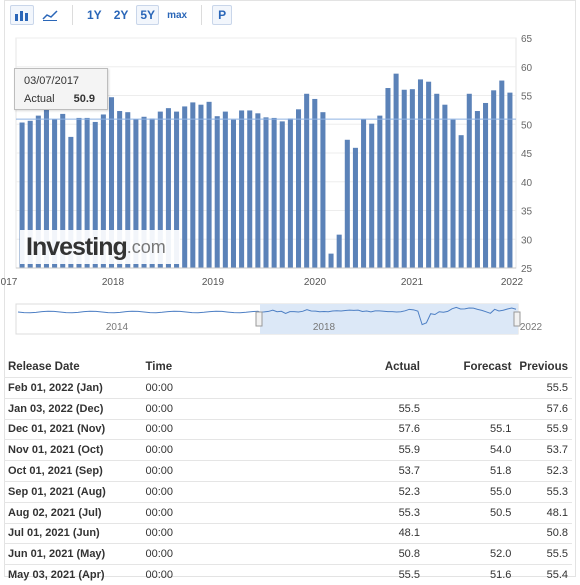 This screenshot has width=580, height=585. I want to click on forecast-cell: 54.0, so click(469, 450).